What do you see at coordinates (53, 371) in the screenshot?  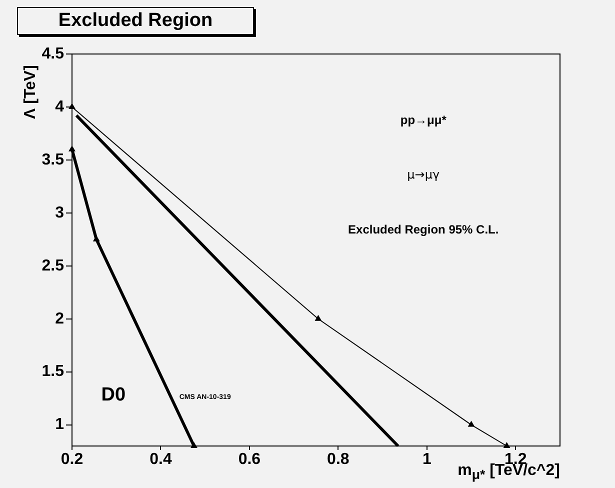 I see `y-tick-label: 1.5` at bounding box center [53, 371].